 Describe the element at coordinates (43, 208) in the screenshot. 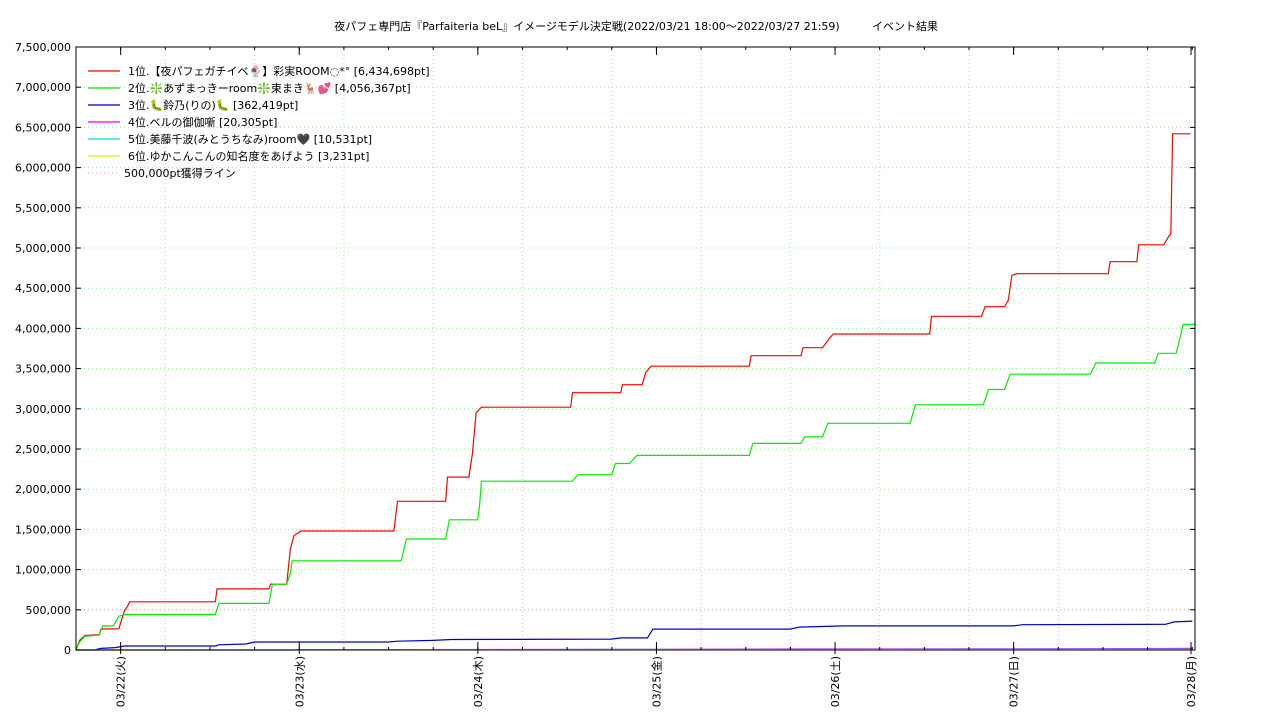

I see `y-tick-label: 5,500,000` at that location.